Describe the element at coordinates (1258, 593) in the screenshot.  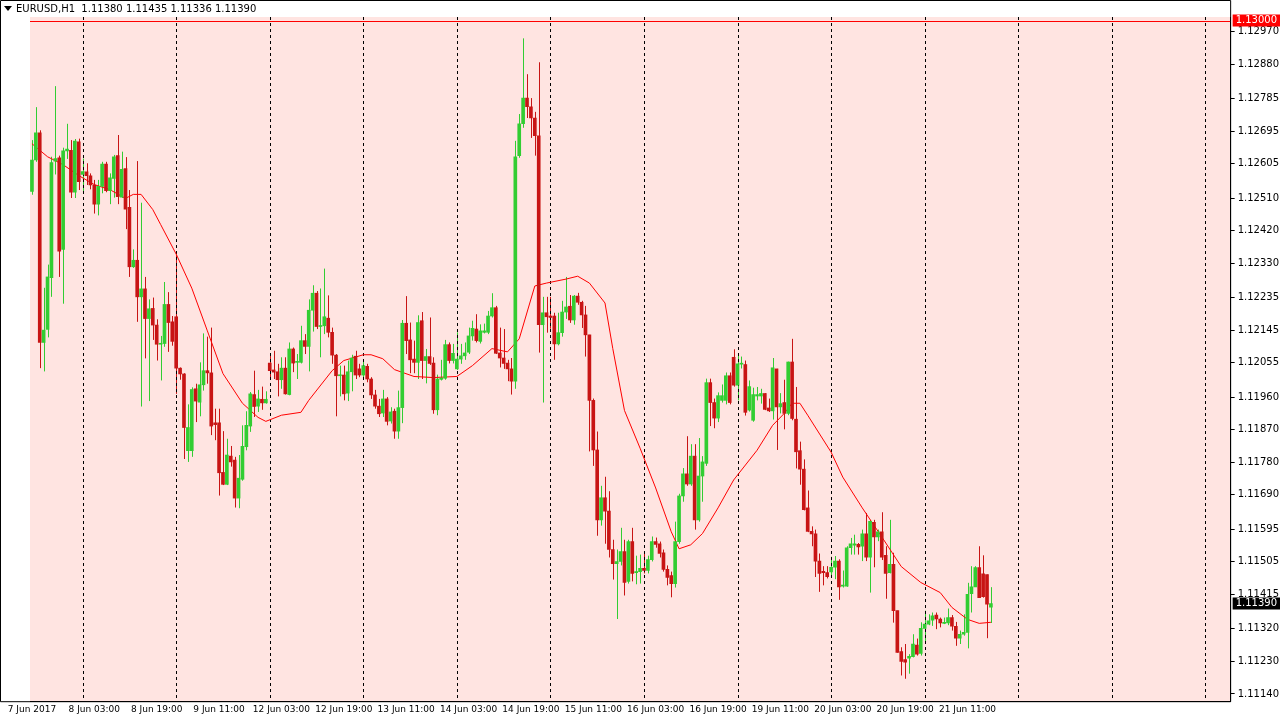
I see `y-tick-label: 1.11415` at that location.